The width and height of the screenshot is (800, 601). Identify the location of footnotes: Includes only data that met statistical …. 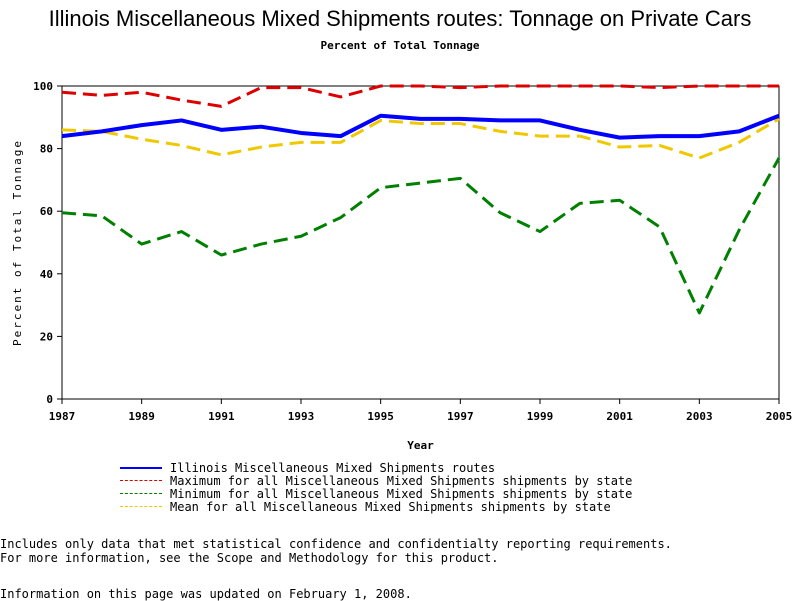
(336, 551).